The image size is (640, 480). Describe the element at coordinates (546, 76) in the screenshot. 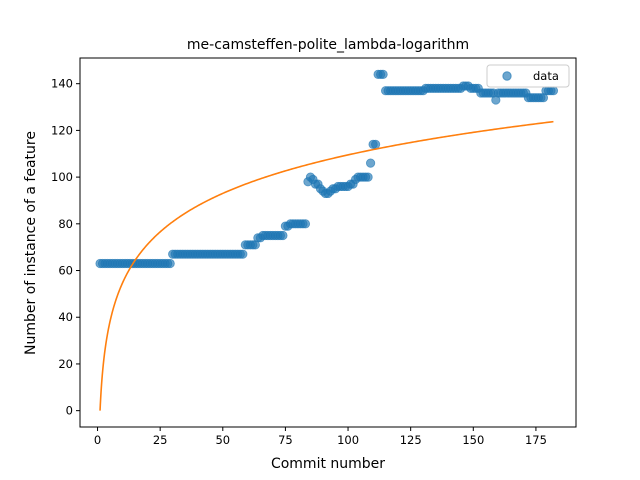

I see `legend-label: data` at that location.